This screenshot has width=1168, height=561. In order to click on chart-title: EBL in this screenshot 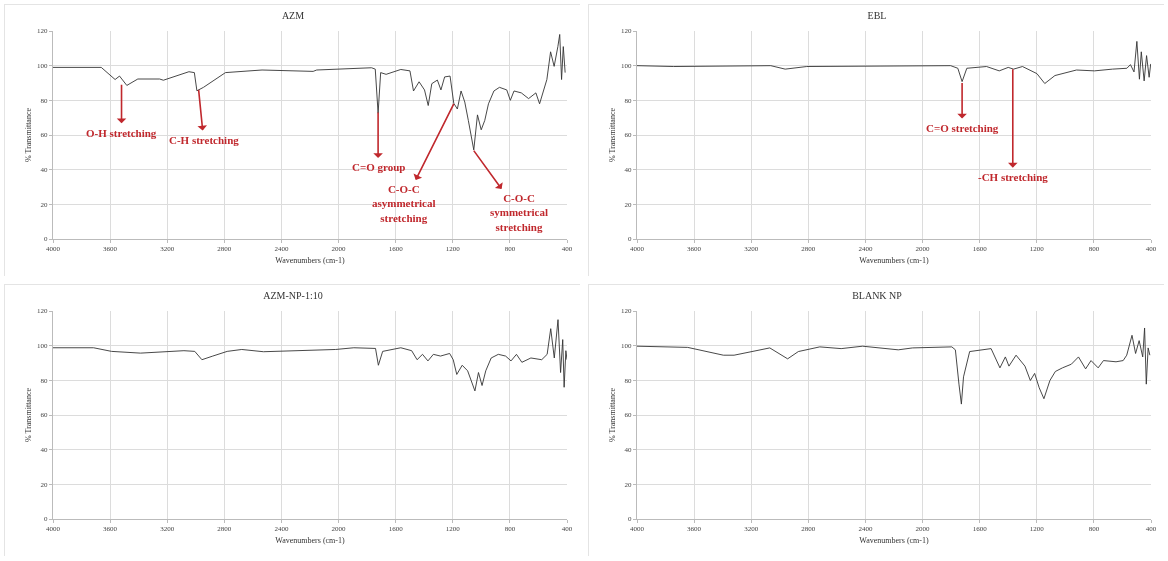, I will do `click(877, 15)`.